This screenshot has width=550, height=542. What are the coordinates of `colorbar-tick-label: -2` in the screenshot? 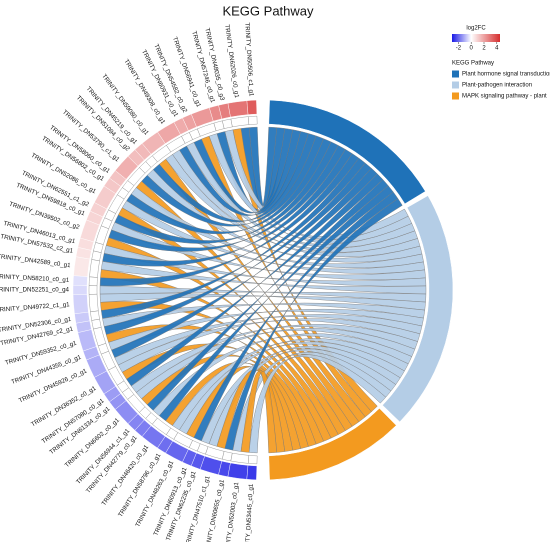 It's located at (459, 49).